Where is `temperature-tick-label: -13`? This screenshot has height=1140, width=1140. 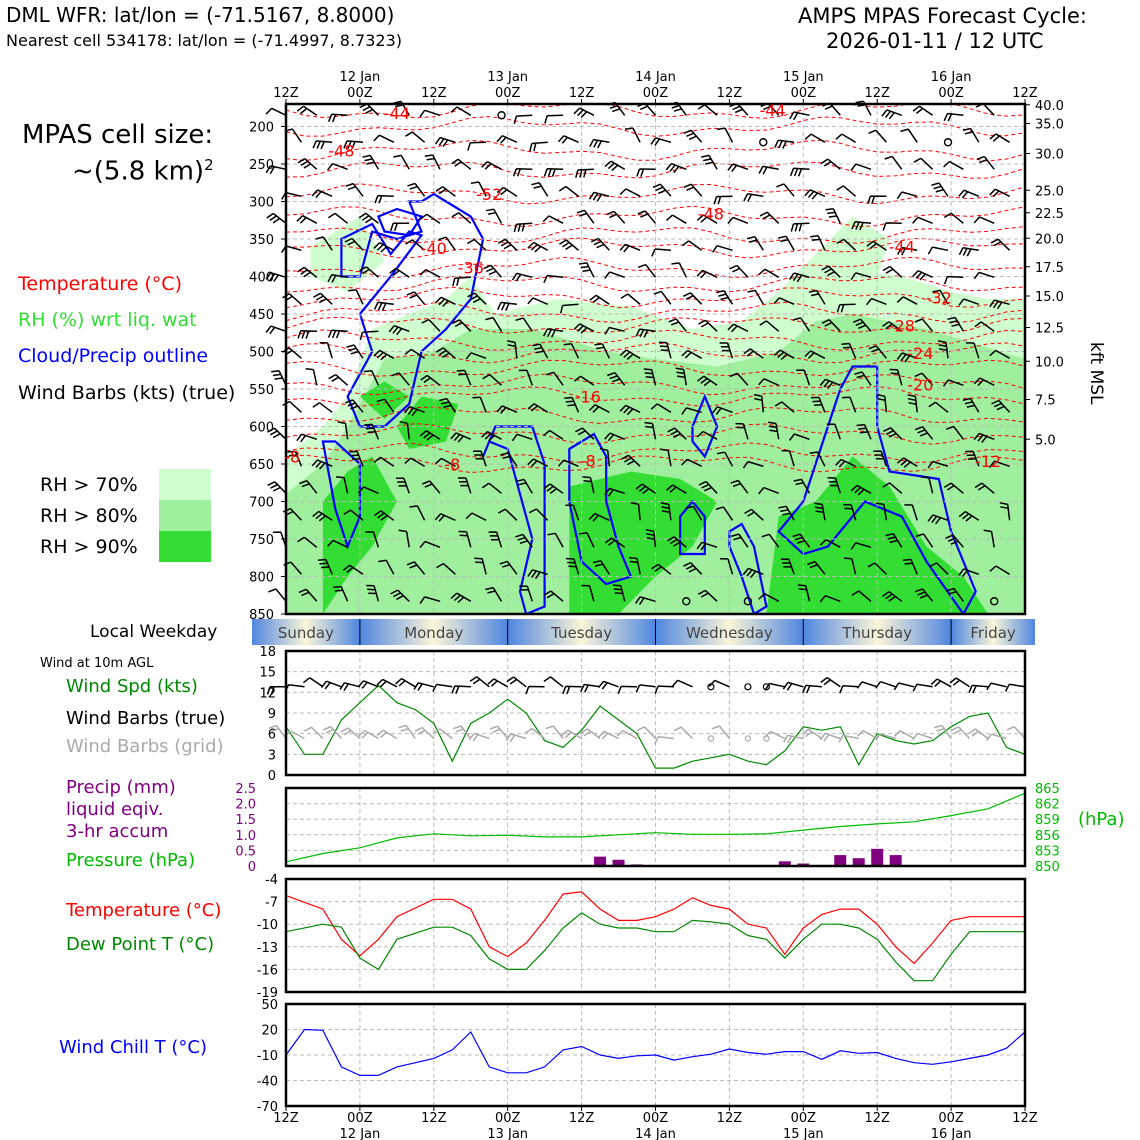 temperature-tick-label: -13 is located at coordinates (267, 948).